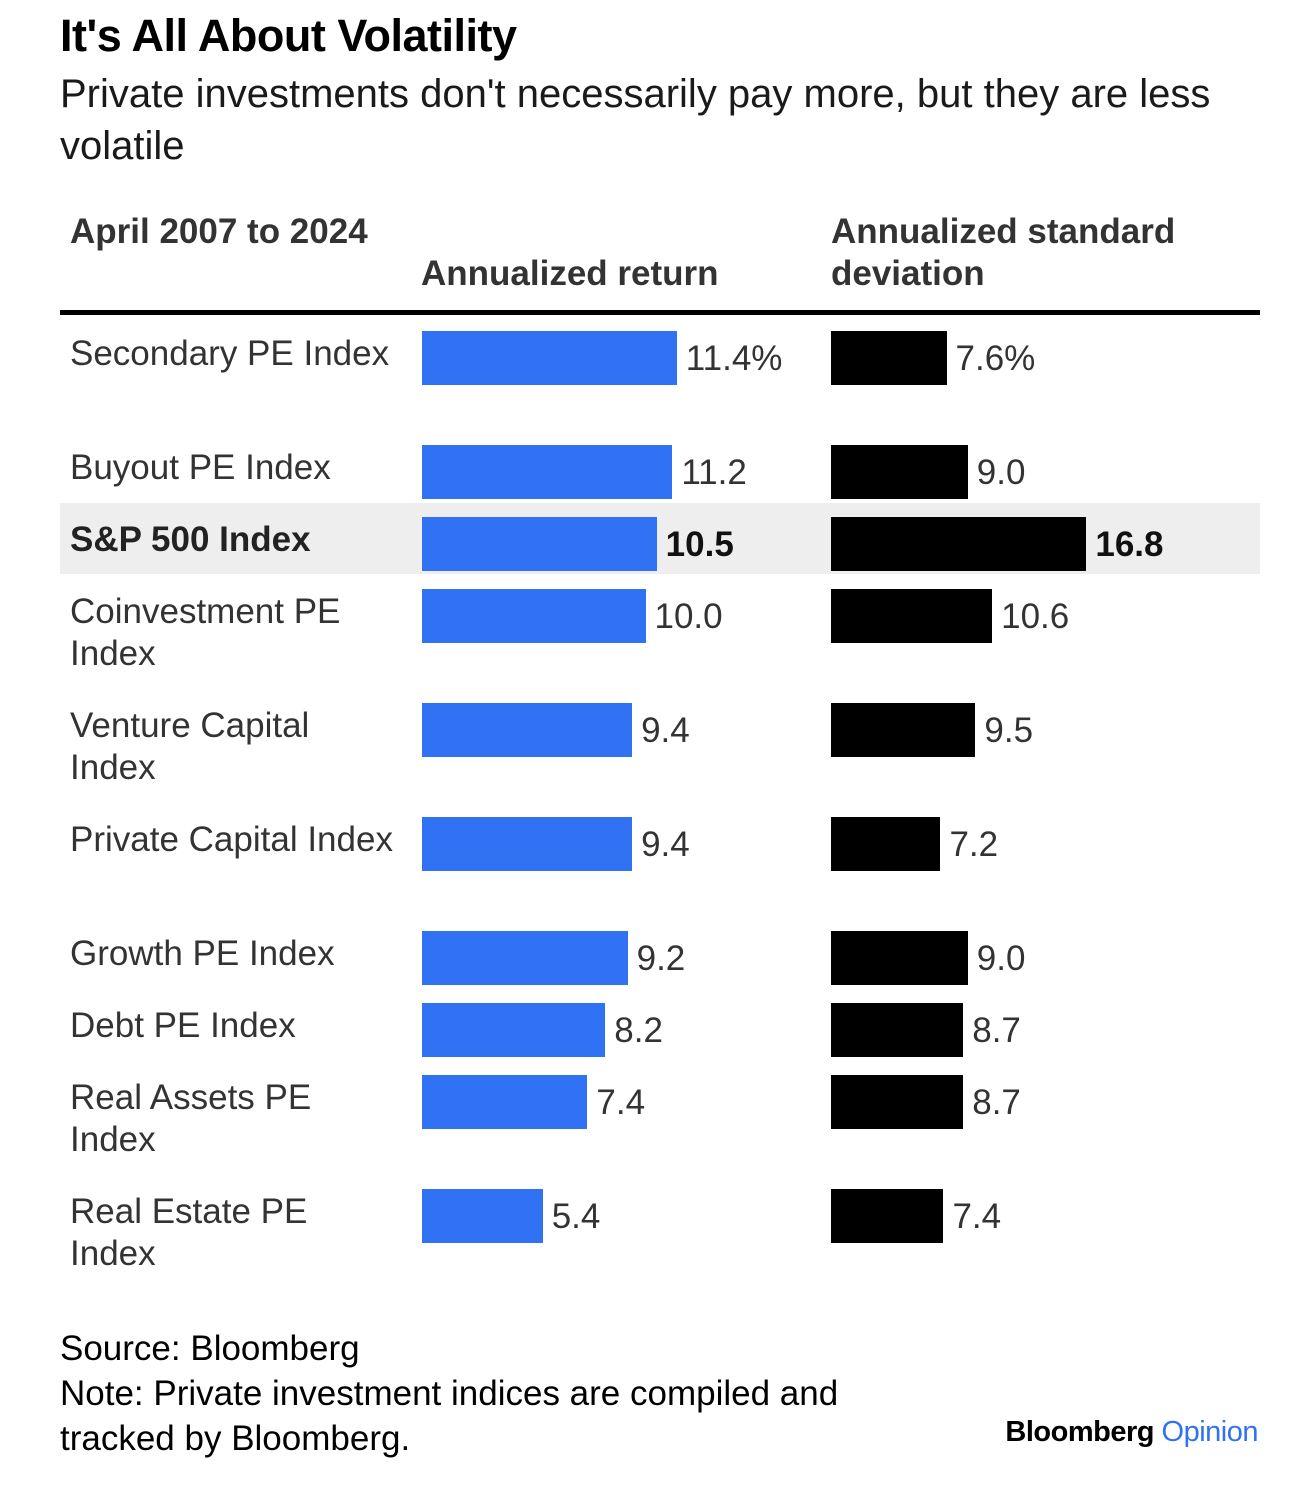 The height and width of the screenshot is (1512, 1296). Describe the element at coordinates (1009, 730) in the screenshot. I see `std-dev-value-label: 9.5` at that location.